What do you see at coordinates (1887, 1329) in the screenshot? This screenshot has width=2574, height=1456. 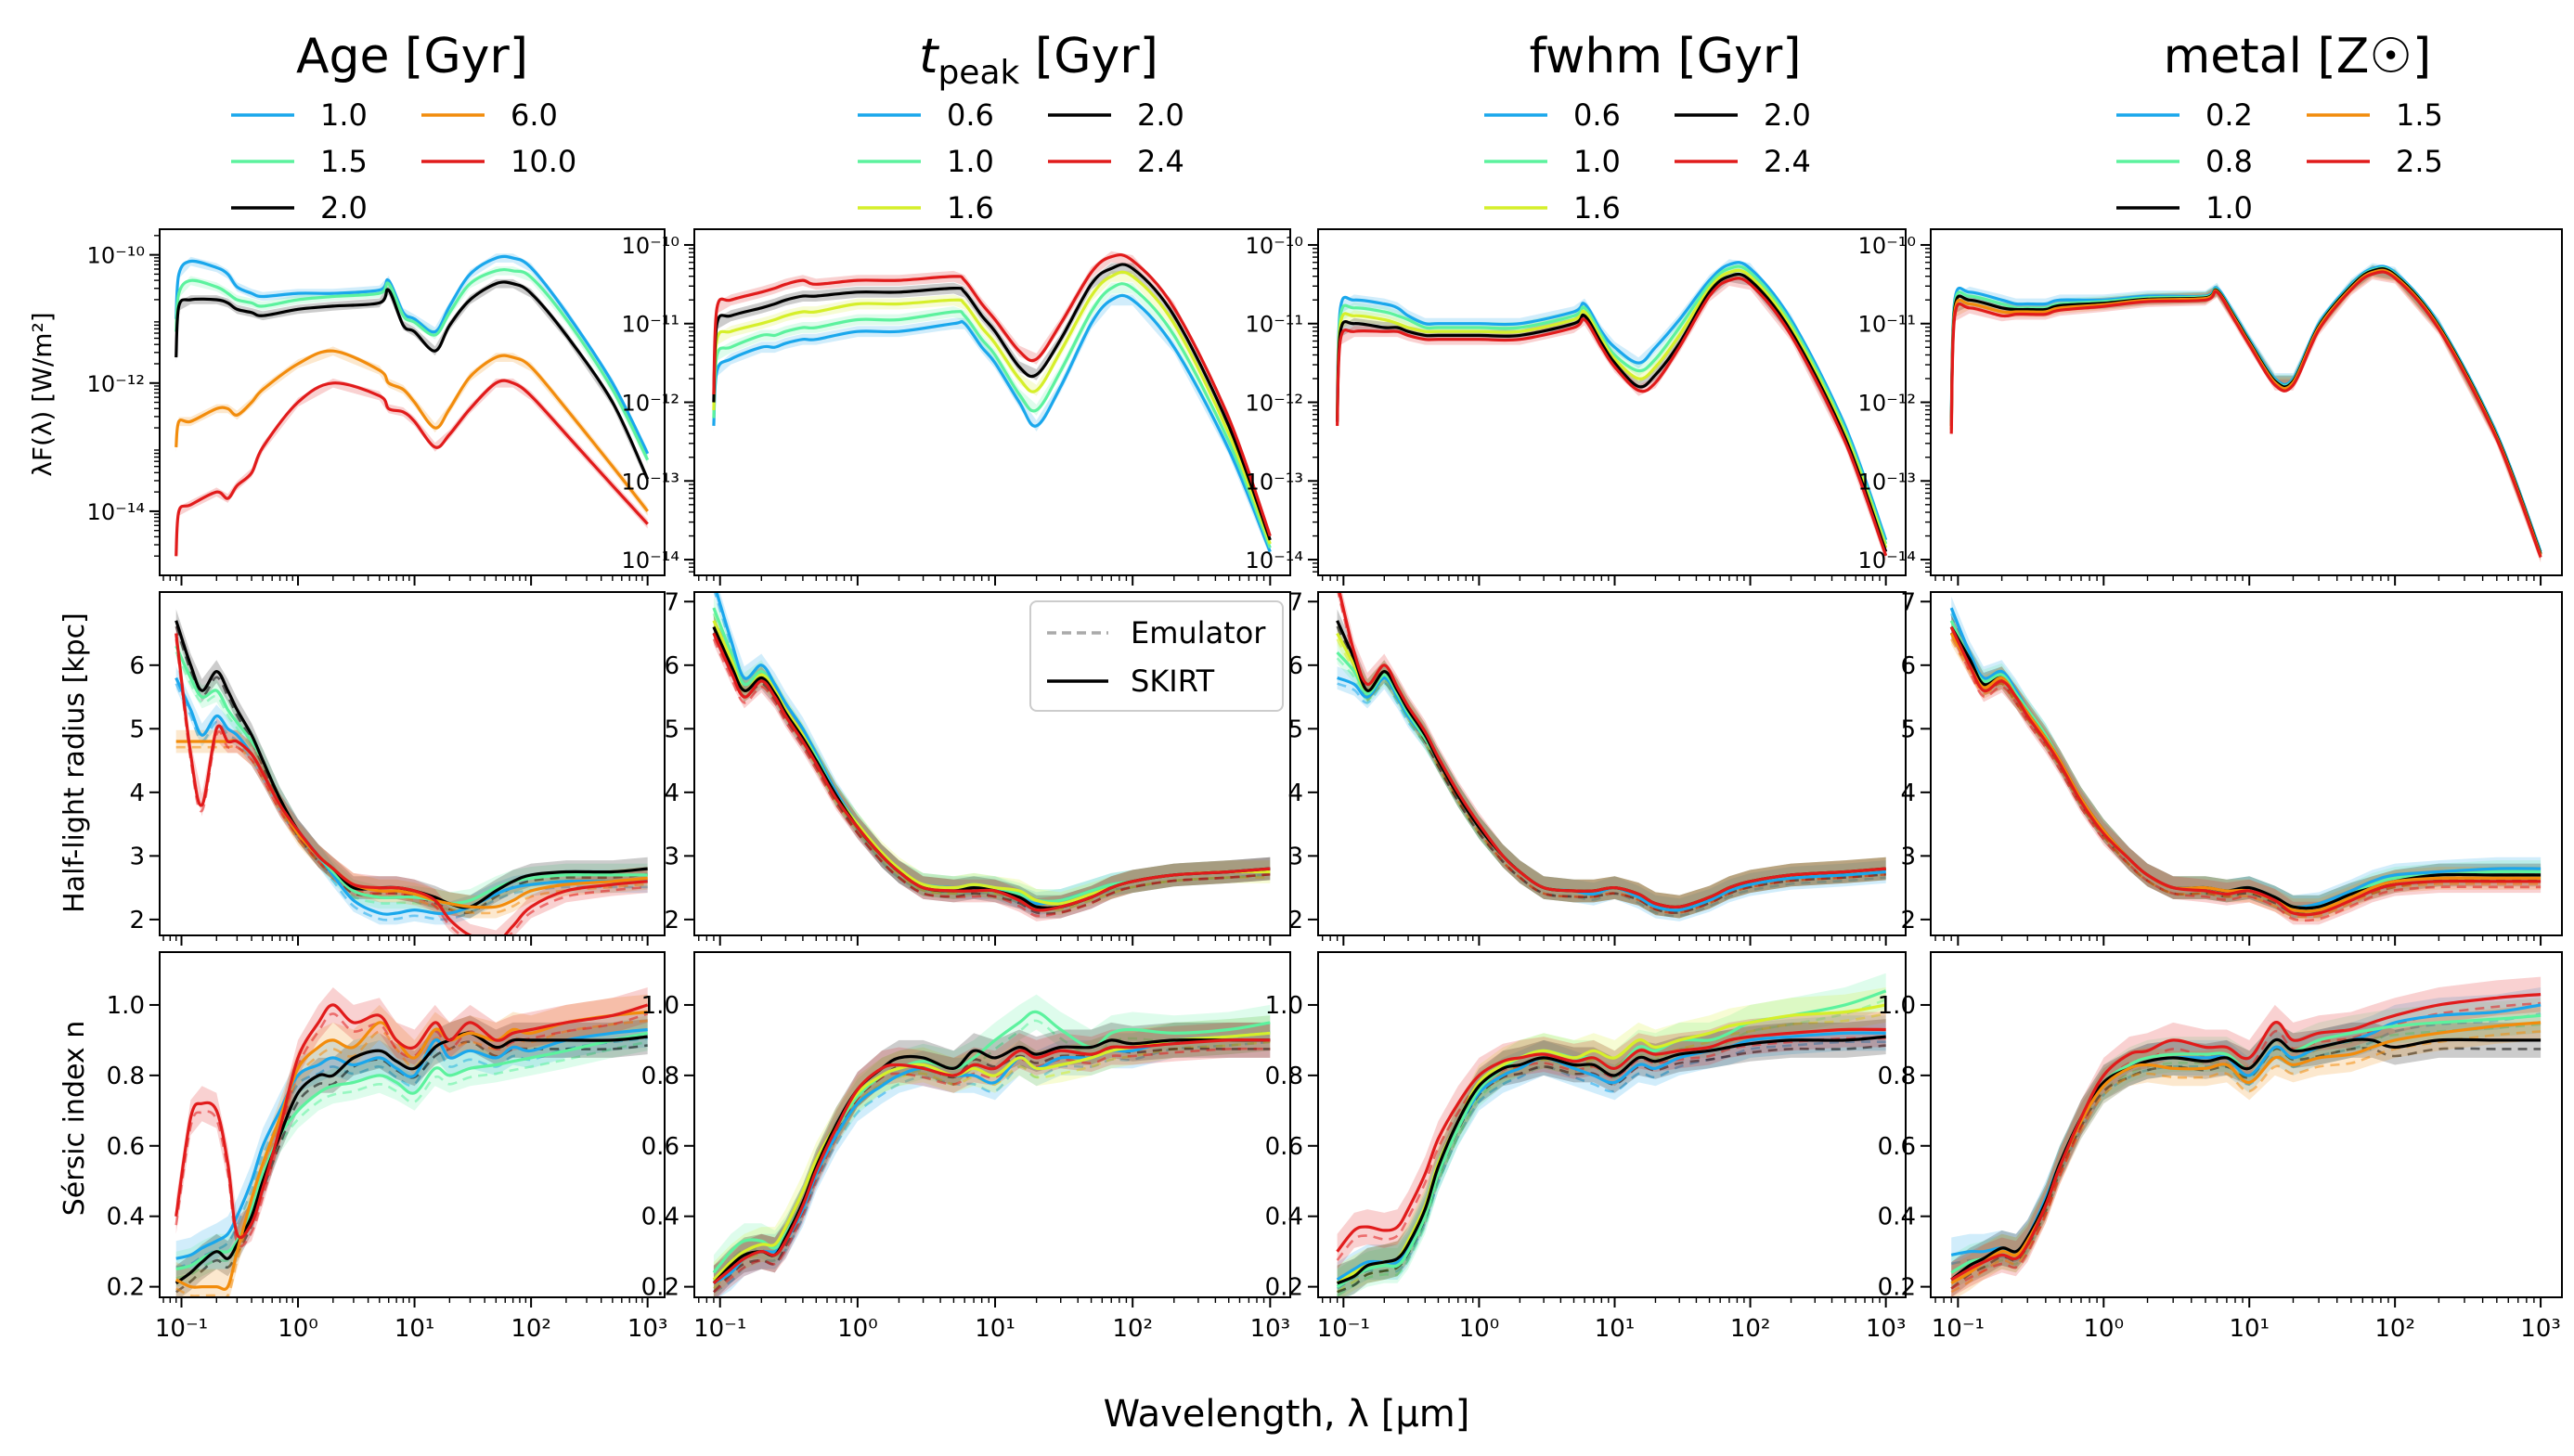 I see `x-tick-label: 10³` at bounding box center [1887, 1329].